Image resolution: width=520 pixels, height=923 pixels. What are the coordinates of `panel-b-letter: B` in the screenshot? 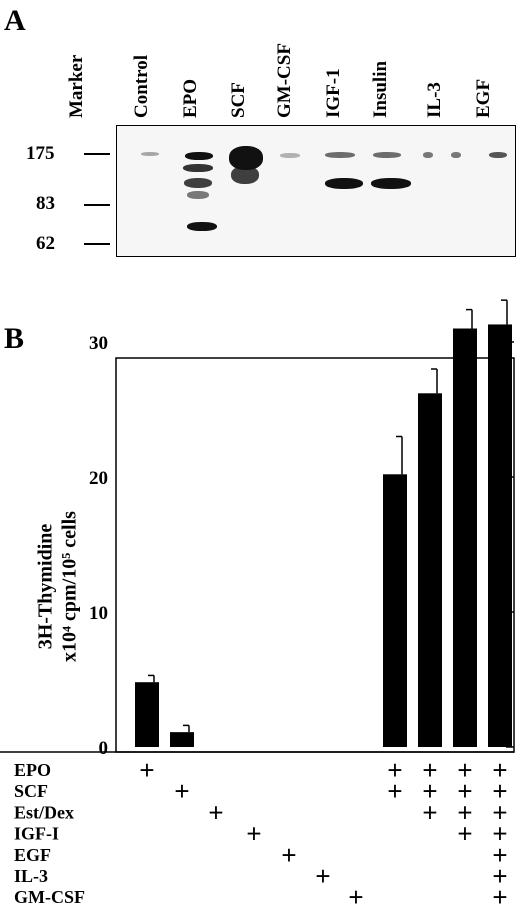 It's located at (14, 338).